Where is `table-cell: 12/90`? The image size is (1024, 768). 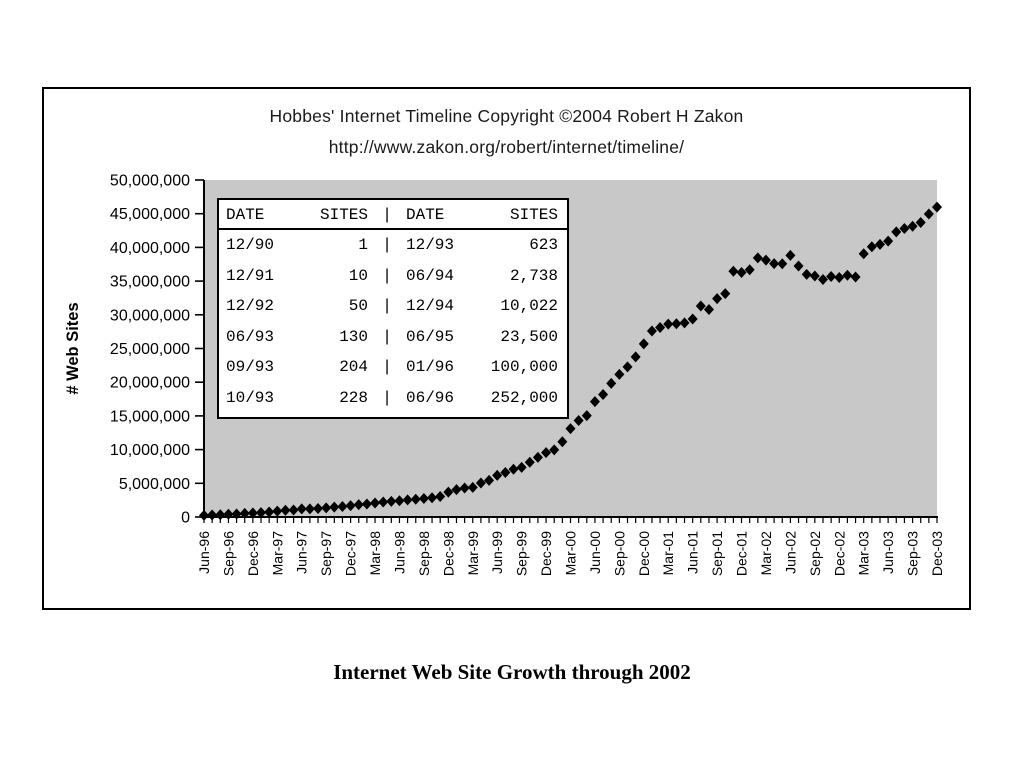
table-cell: 12/90 is located at coordinates (250, 245).